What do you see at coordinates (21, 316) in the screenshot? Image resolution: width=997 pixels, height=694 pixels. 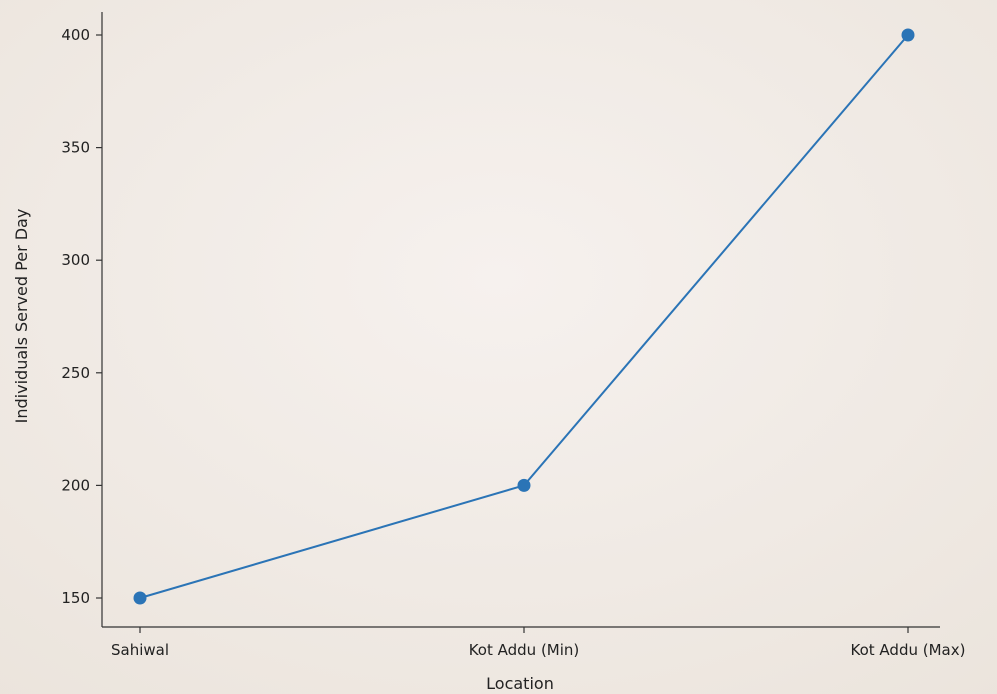 I see `y-axis-label: Individuals Served Per Day` at bounding box center [21, 316].